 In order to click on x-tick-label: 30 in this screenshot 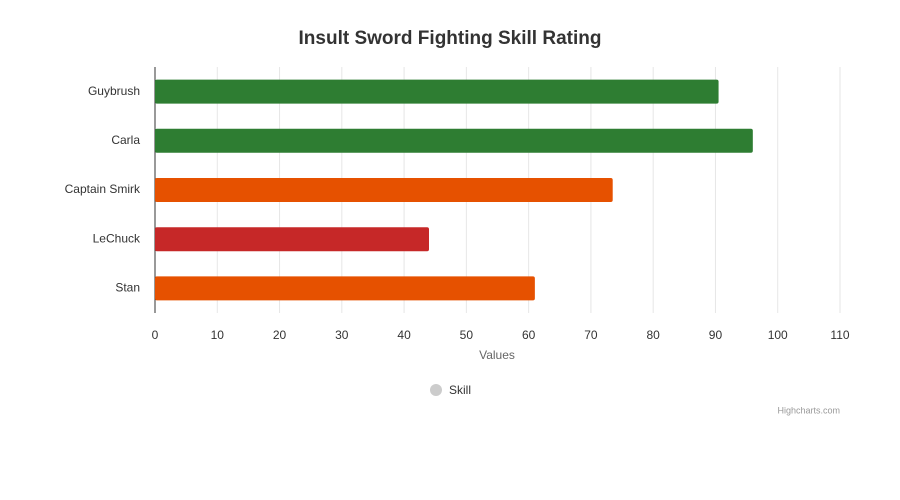, I will do `click(342, 335)`.